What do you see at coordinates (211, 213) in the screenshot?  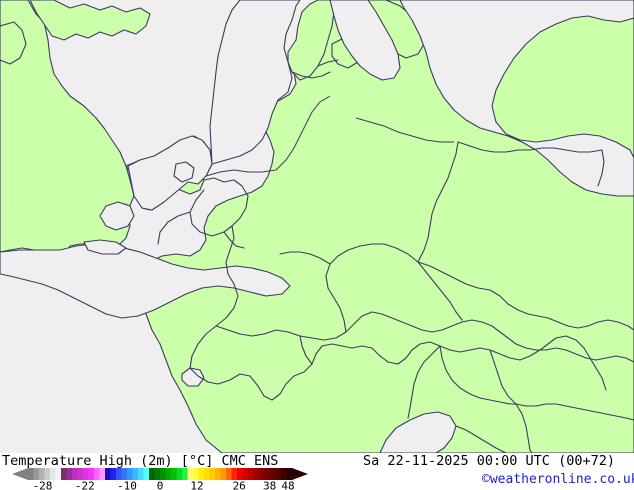 I see `border-be` at bounding box center [211, 213].